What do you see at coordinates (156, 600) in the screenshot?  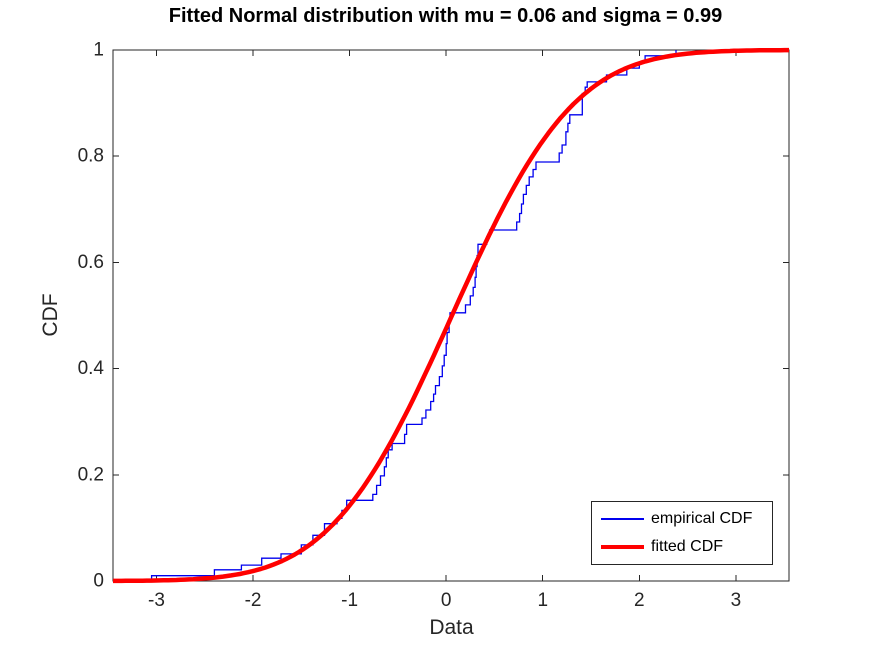 I see `x-tick-label: -3` at bounding box center [156, 600].